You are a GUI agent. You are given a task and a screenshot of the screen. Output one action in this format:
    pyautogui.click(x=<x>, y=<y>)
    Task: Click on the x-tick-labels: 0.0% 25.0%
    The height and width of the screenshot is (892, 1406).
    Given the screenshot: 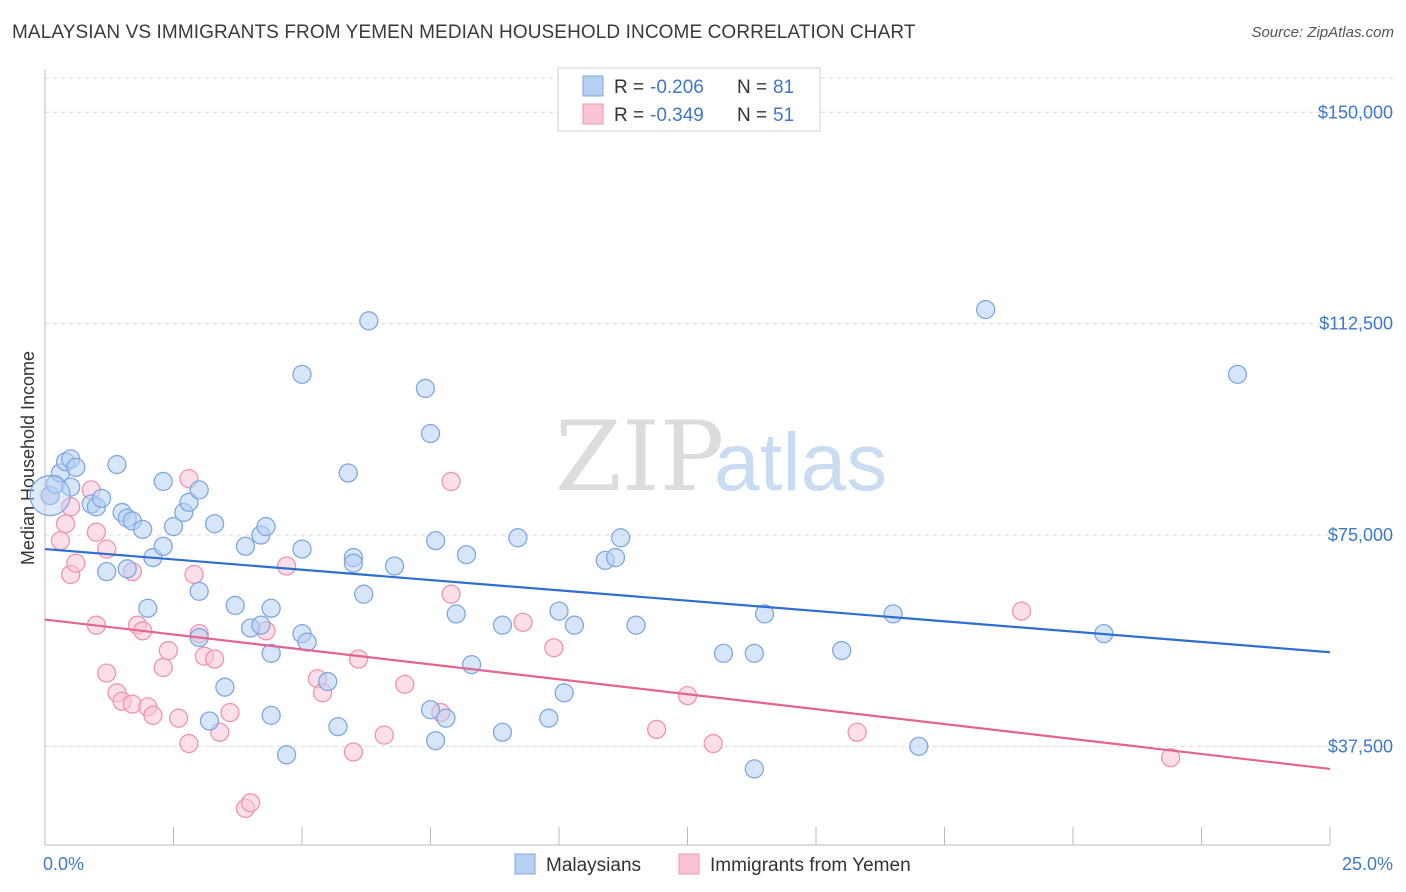 What is the action you would take?
    pyautogui.click(x=718, y=864)
    